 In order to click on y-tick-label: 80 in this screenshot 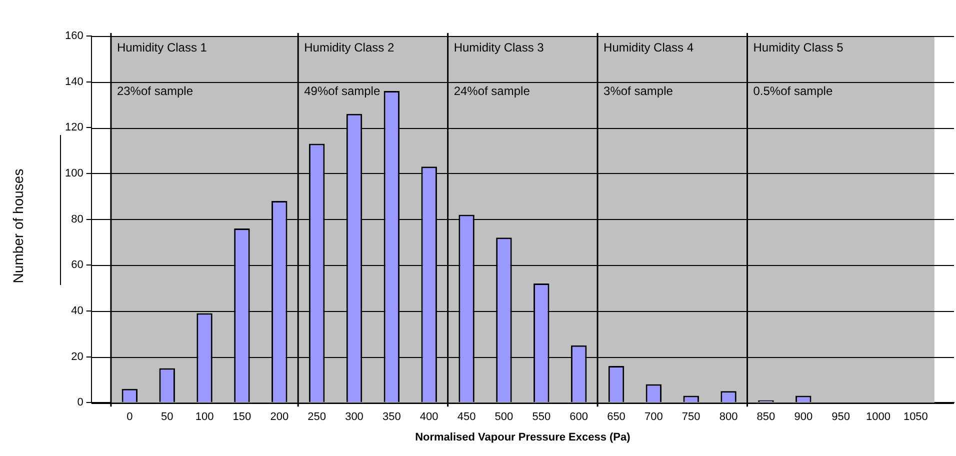, I will do `click(77, 219)`.